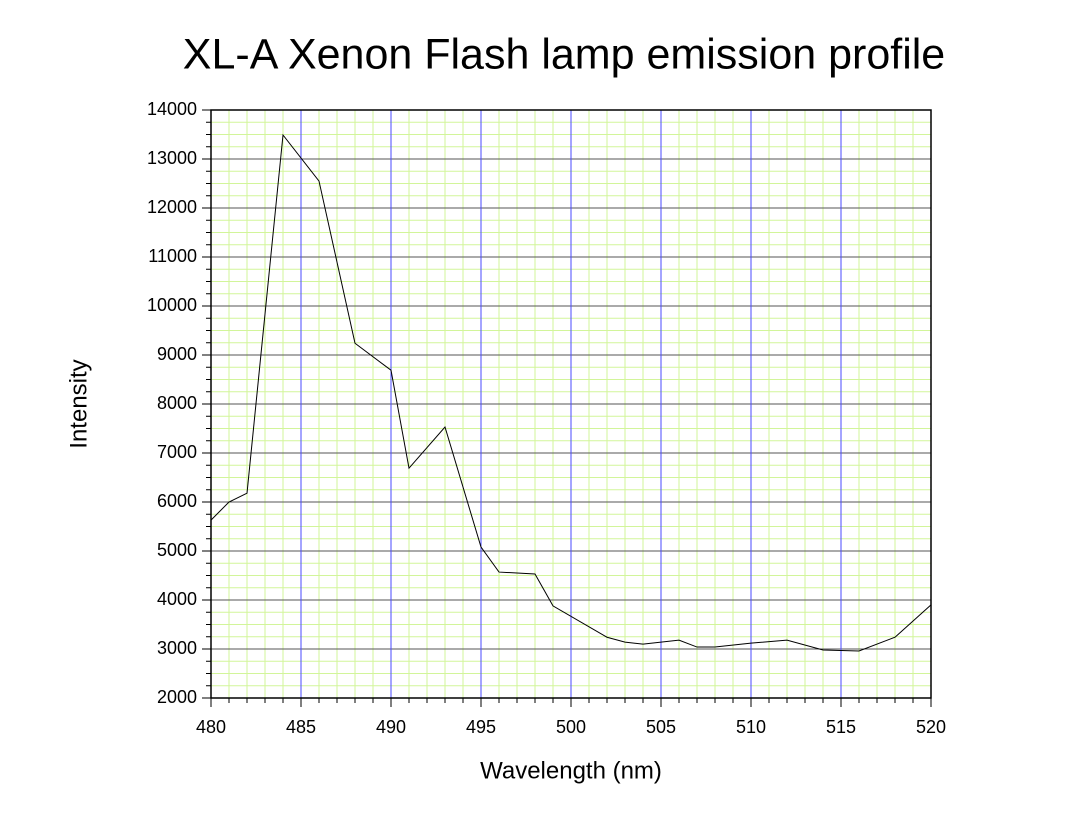 The width and height of the screenshot is (1078, 835). What do you see at coordinates (172, 158) in the screenshot?
I see `y-tick-label: 13000` at bounding box center [172, 158].